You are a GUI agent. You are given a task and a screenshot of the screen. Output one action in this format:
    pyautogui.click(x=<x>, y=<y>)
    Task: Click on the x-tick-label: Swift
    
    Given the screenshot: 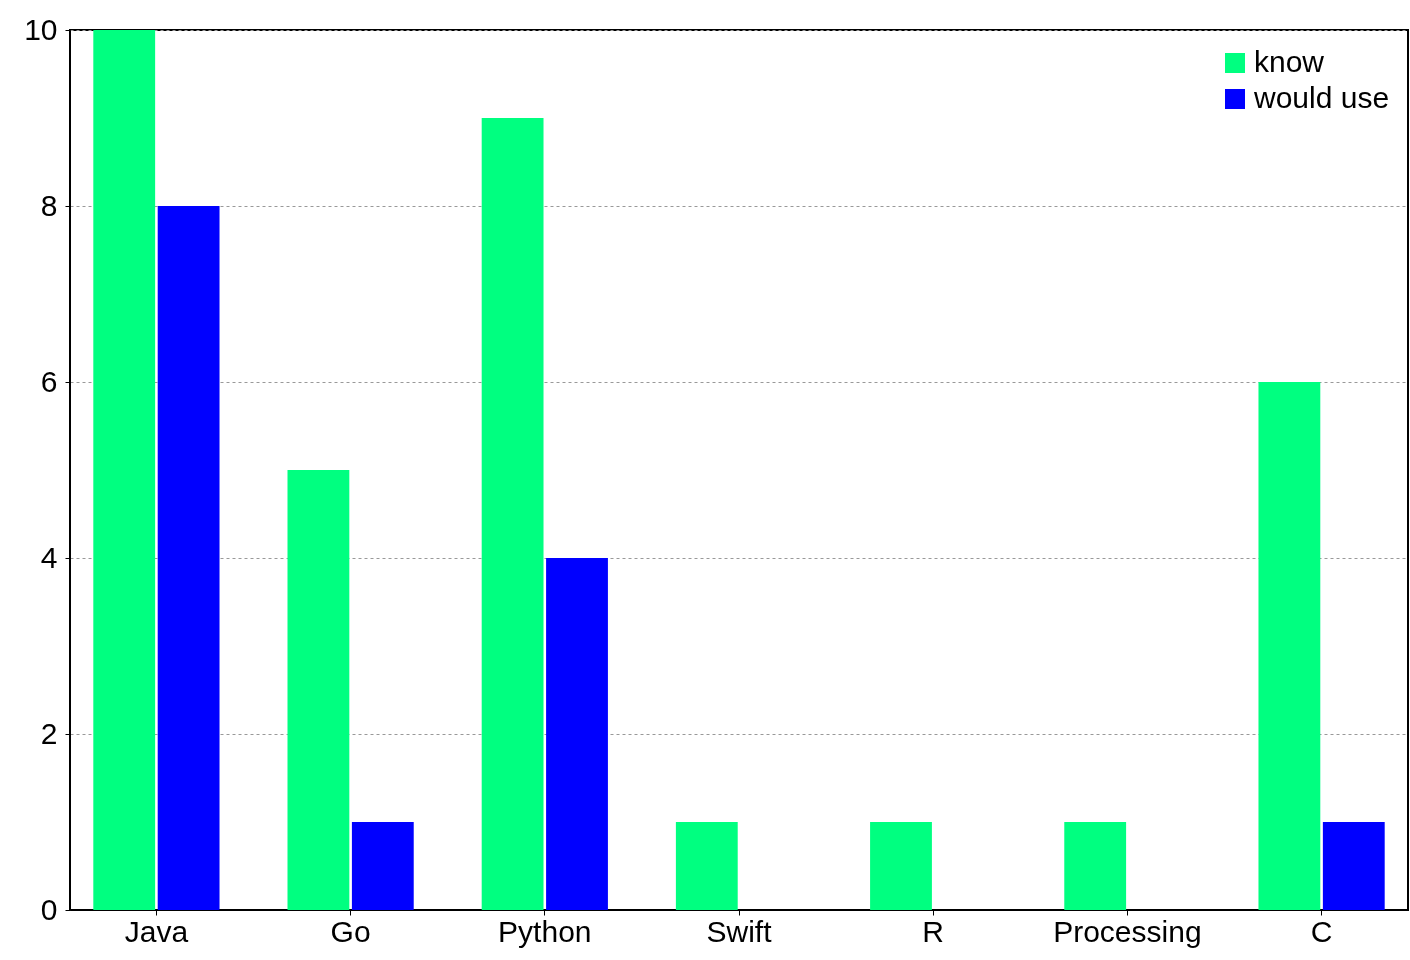 What is the action you would take?
    pyautogui.click(x=739, y=931)
    